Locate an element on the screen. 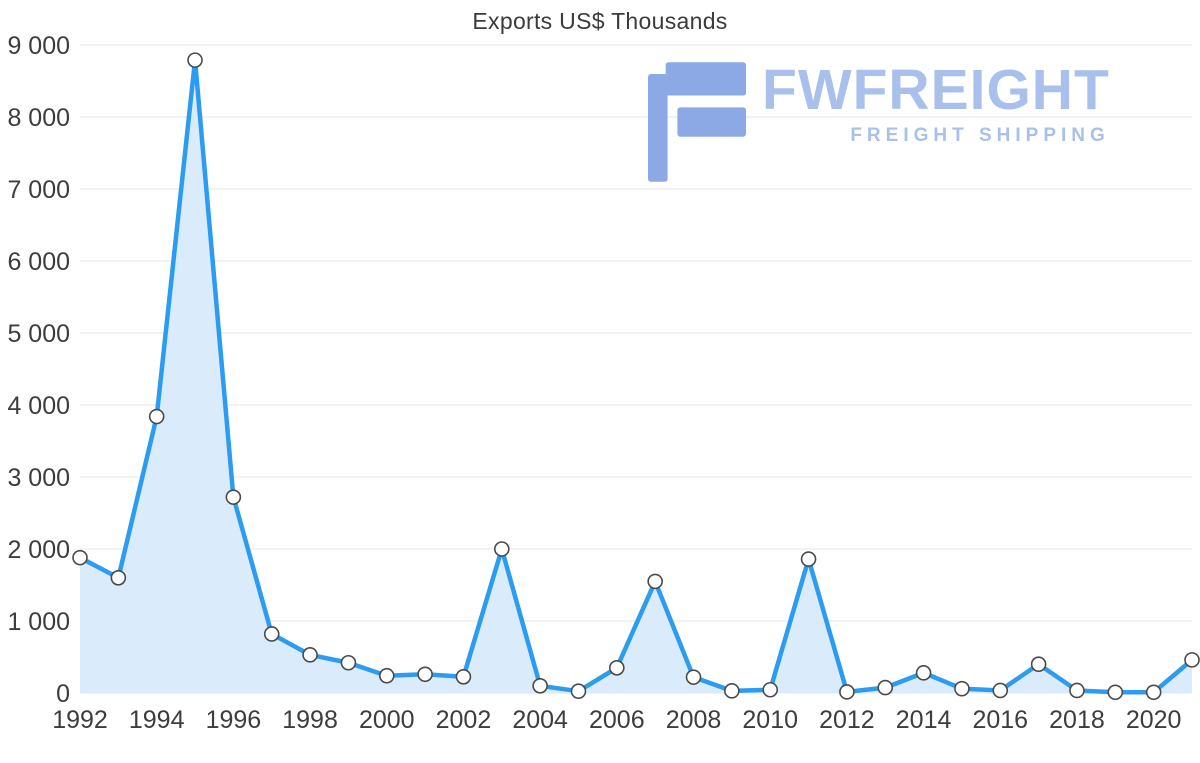  x-axis-tick-label: 2012 is located at coordinates (847, 720).